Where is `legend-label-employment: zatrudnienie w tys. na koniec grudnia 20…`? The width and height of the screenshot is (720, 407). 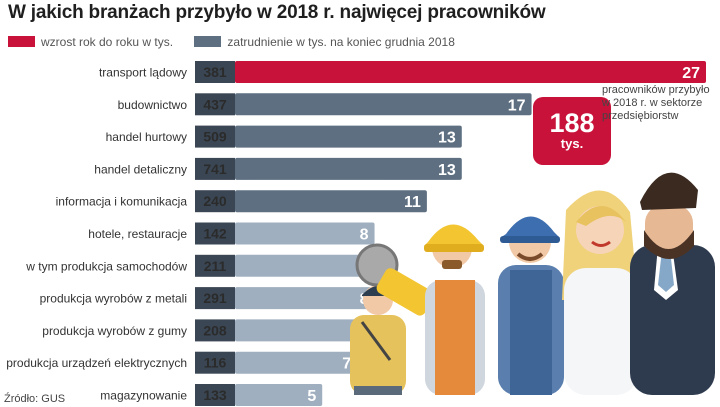
legend-label-employment: zatrudnienie w tys. na koniec grudnia 20… is located at coordinates (341, 42).